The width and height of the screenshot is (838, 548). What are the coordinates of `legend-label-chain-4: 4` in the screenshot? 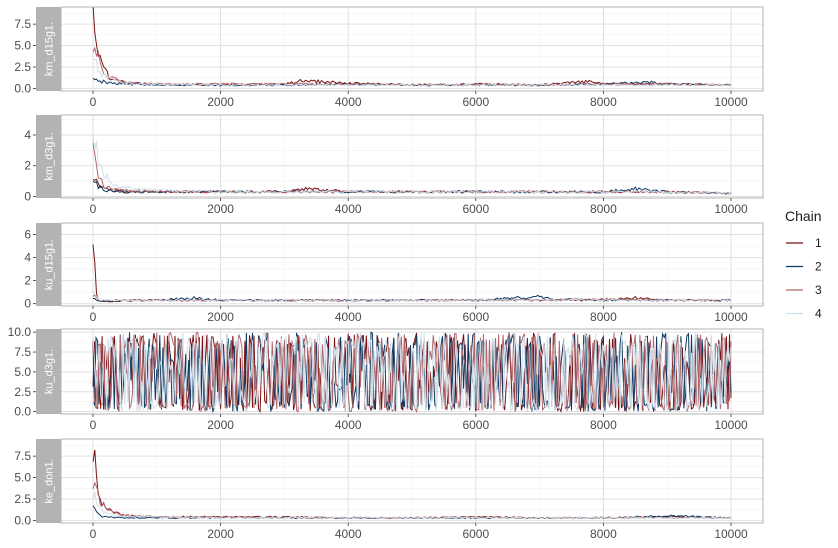 It's located at (818, 314).